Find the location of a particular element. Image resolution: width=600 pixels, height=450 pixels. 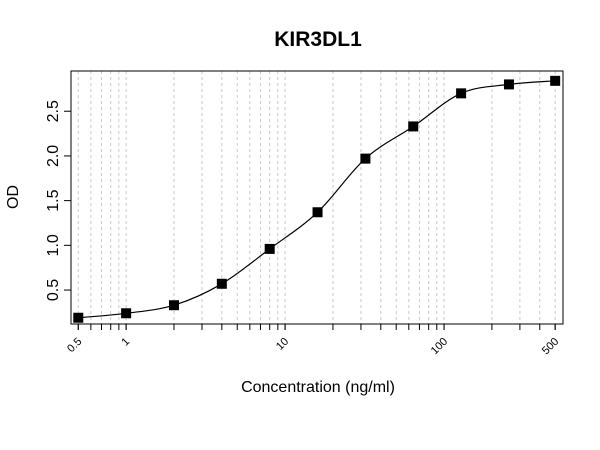

x-axis-label: Concentration (ng/ml) is located at coordinates (318, 387).